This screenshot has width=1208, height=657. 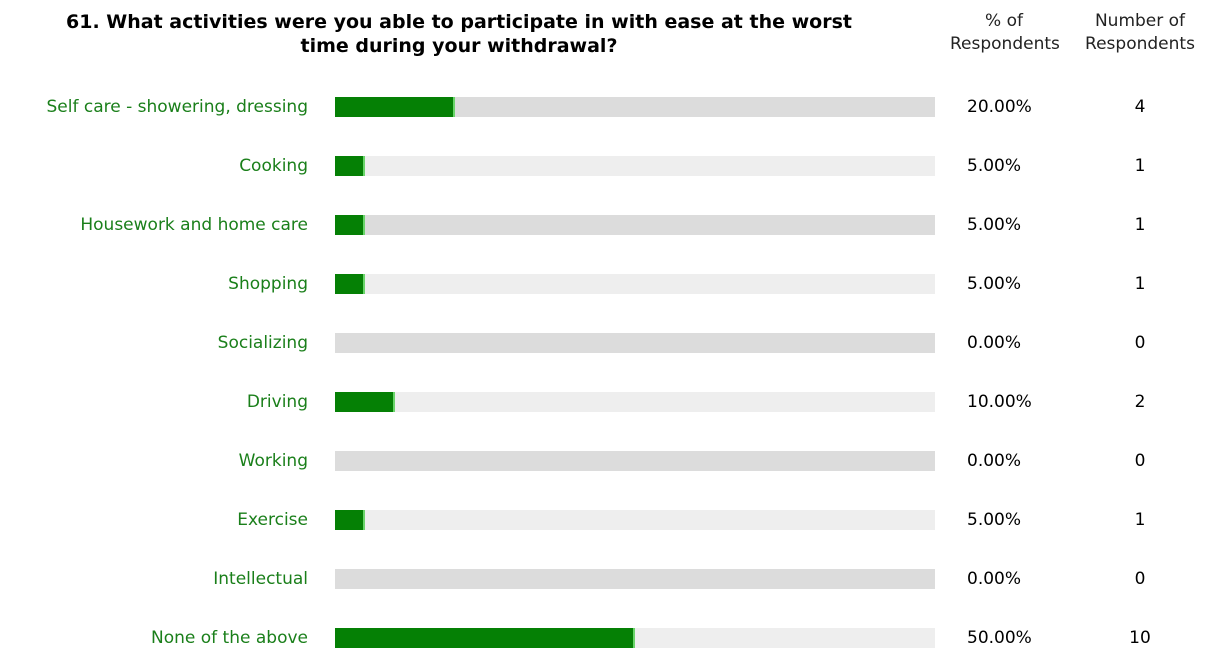 I want to click on category-label: Driving, so click(x=277, y=402).